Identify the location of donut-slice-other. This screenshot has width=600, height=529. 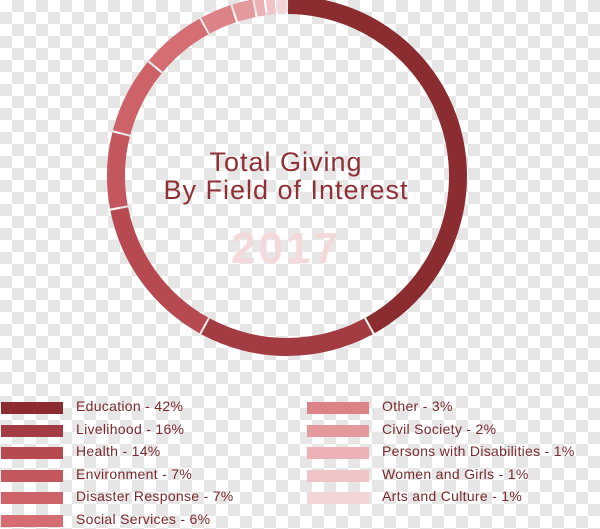
(219, 19).